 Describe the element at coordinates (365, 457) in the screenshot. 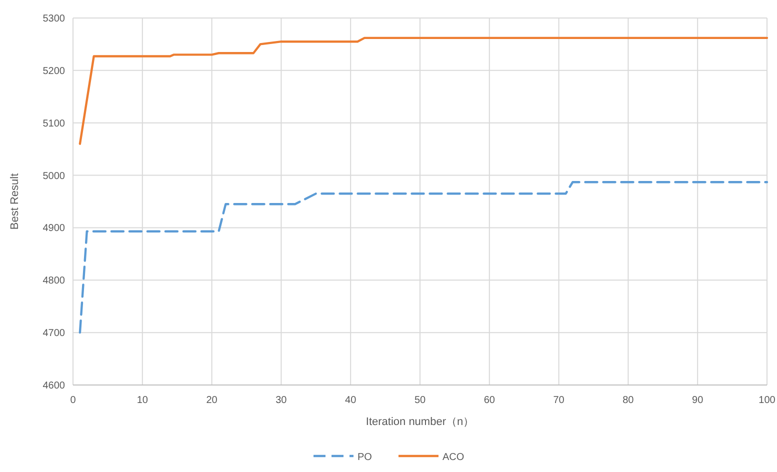

I see `legend-label: PO` at that location.